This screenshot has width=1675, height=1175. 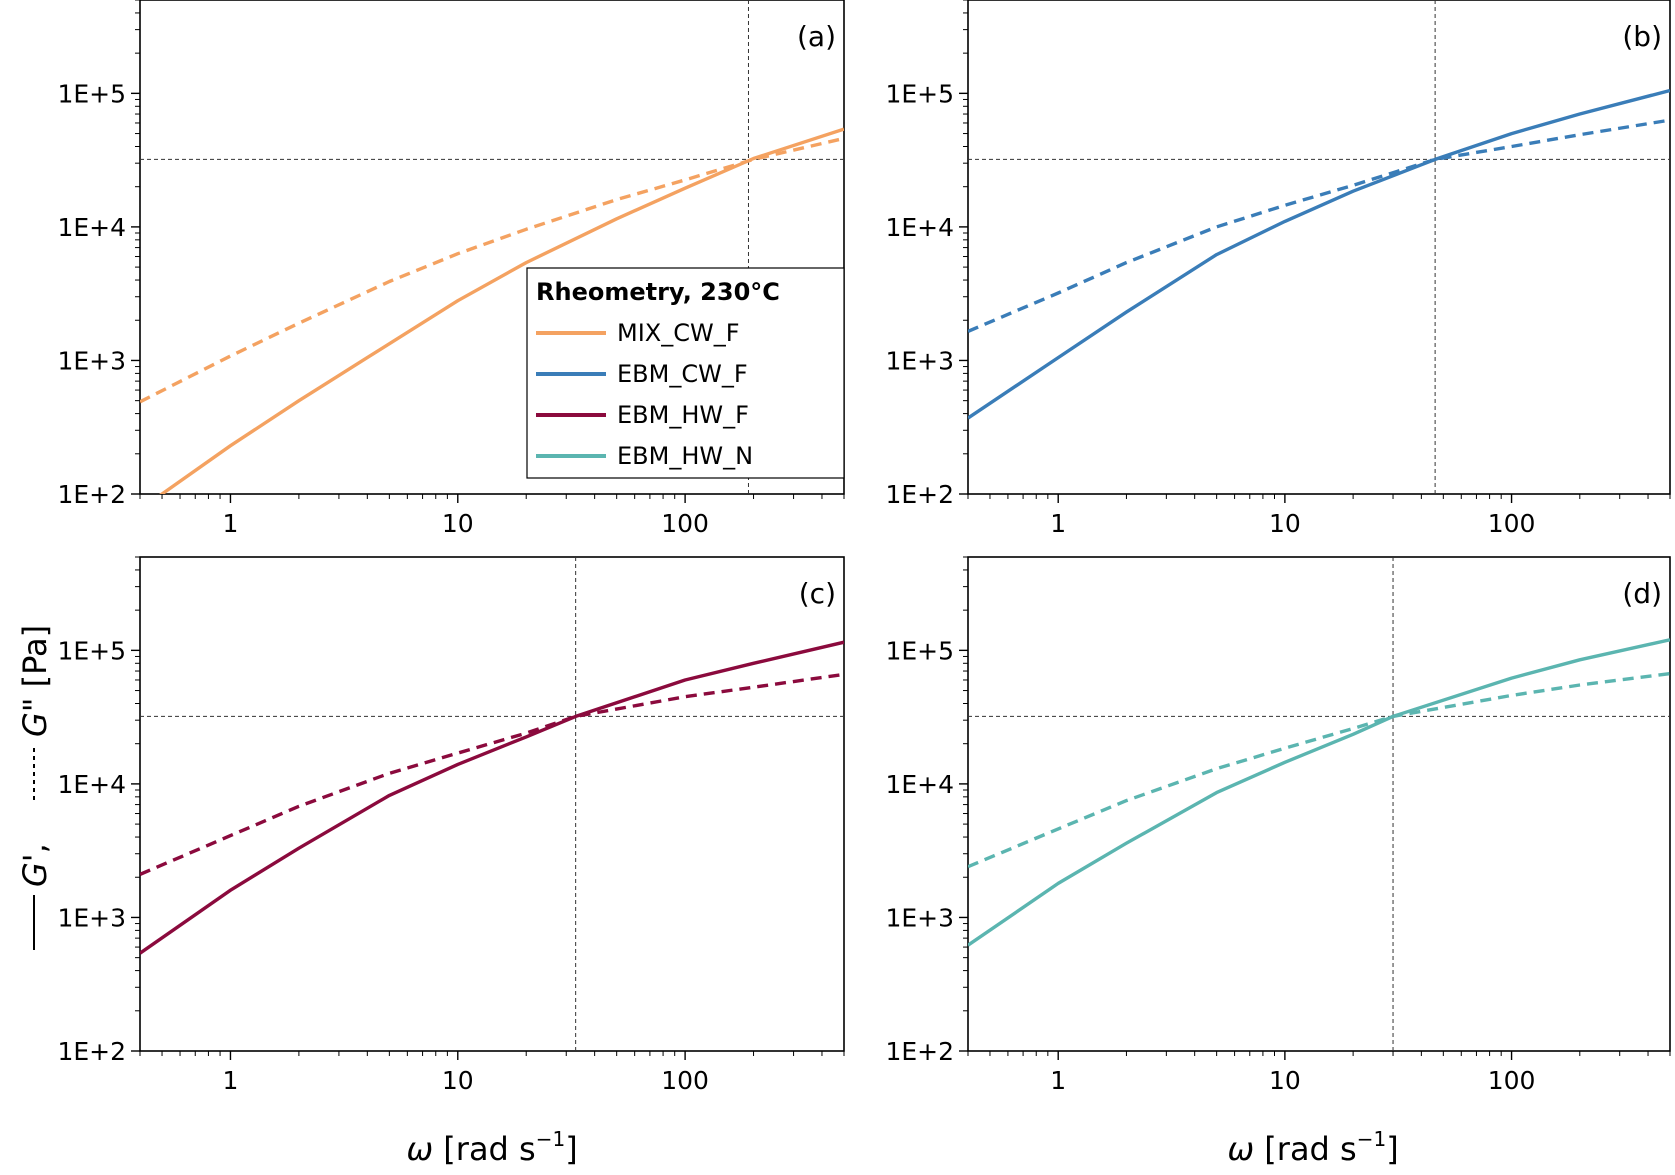 I want to click on panel-letter: (a), so click(x=816, y=36).